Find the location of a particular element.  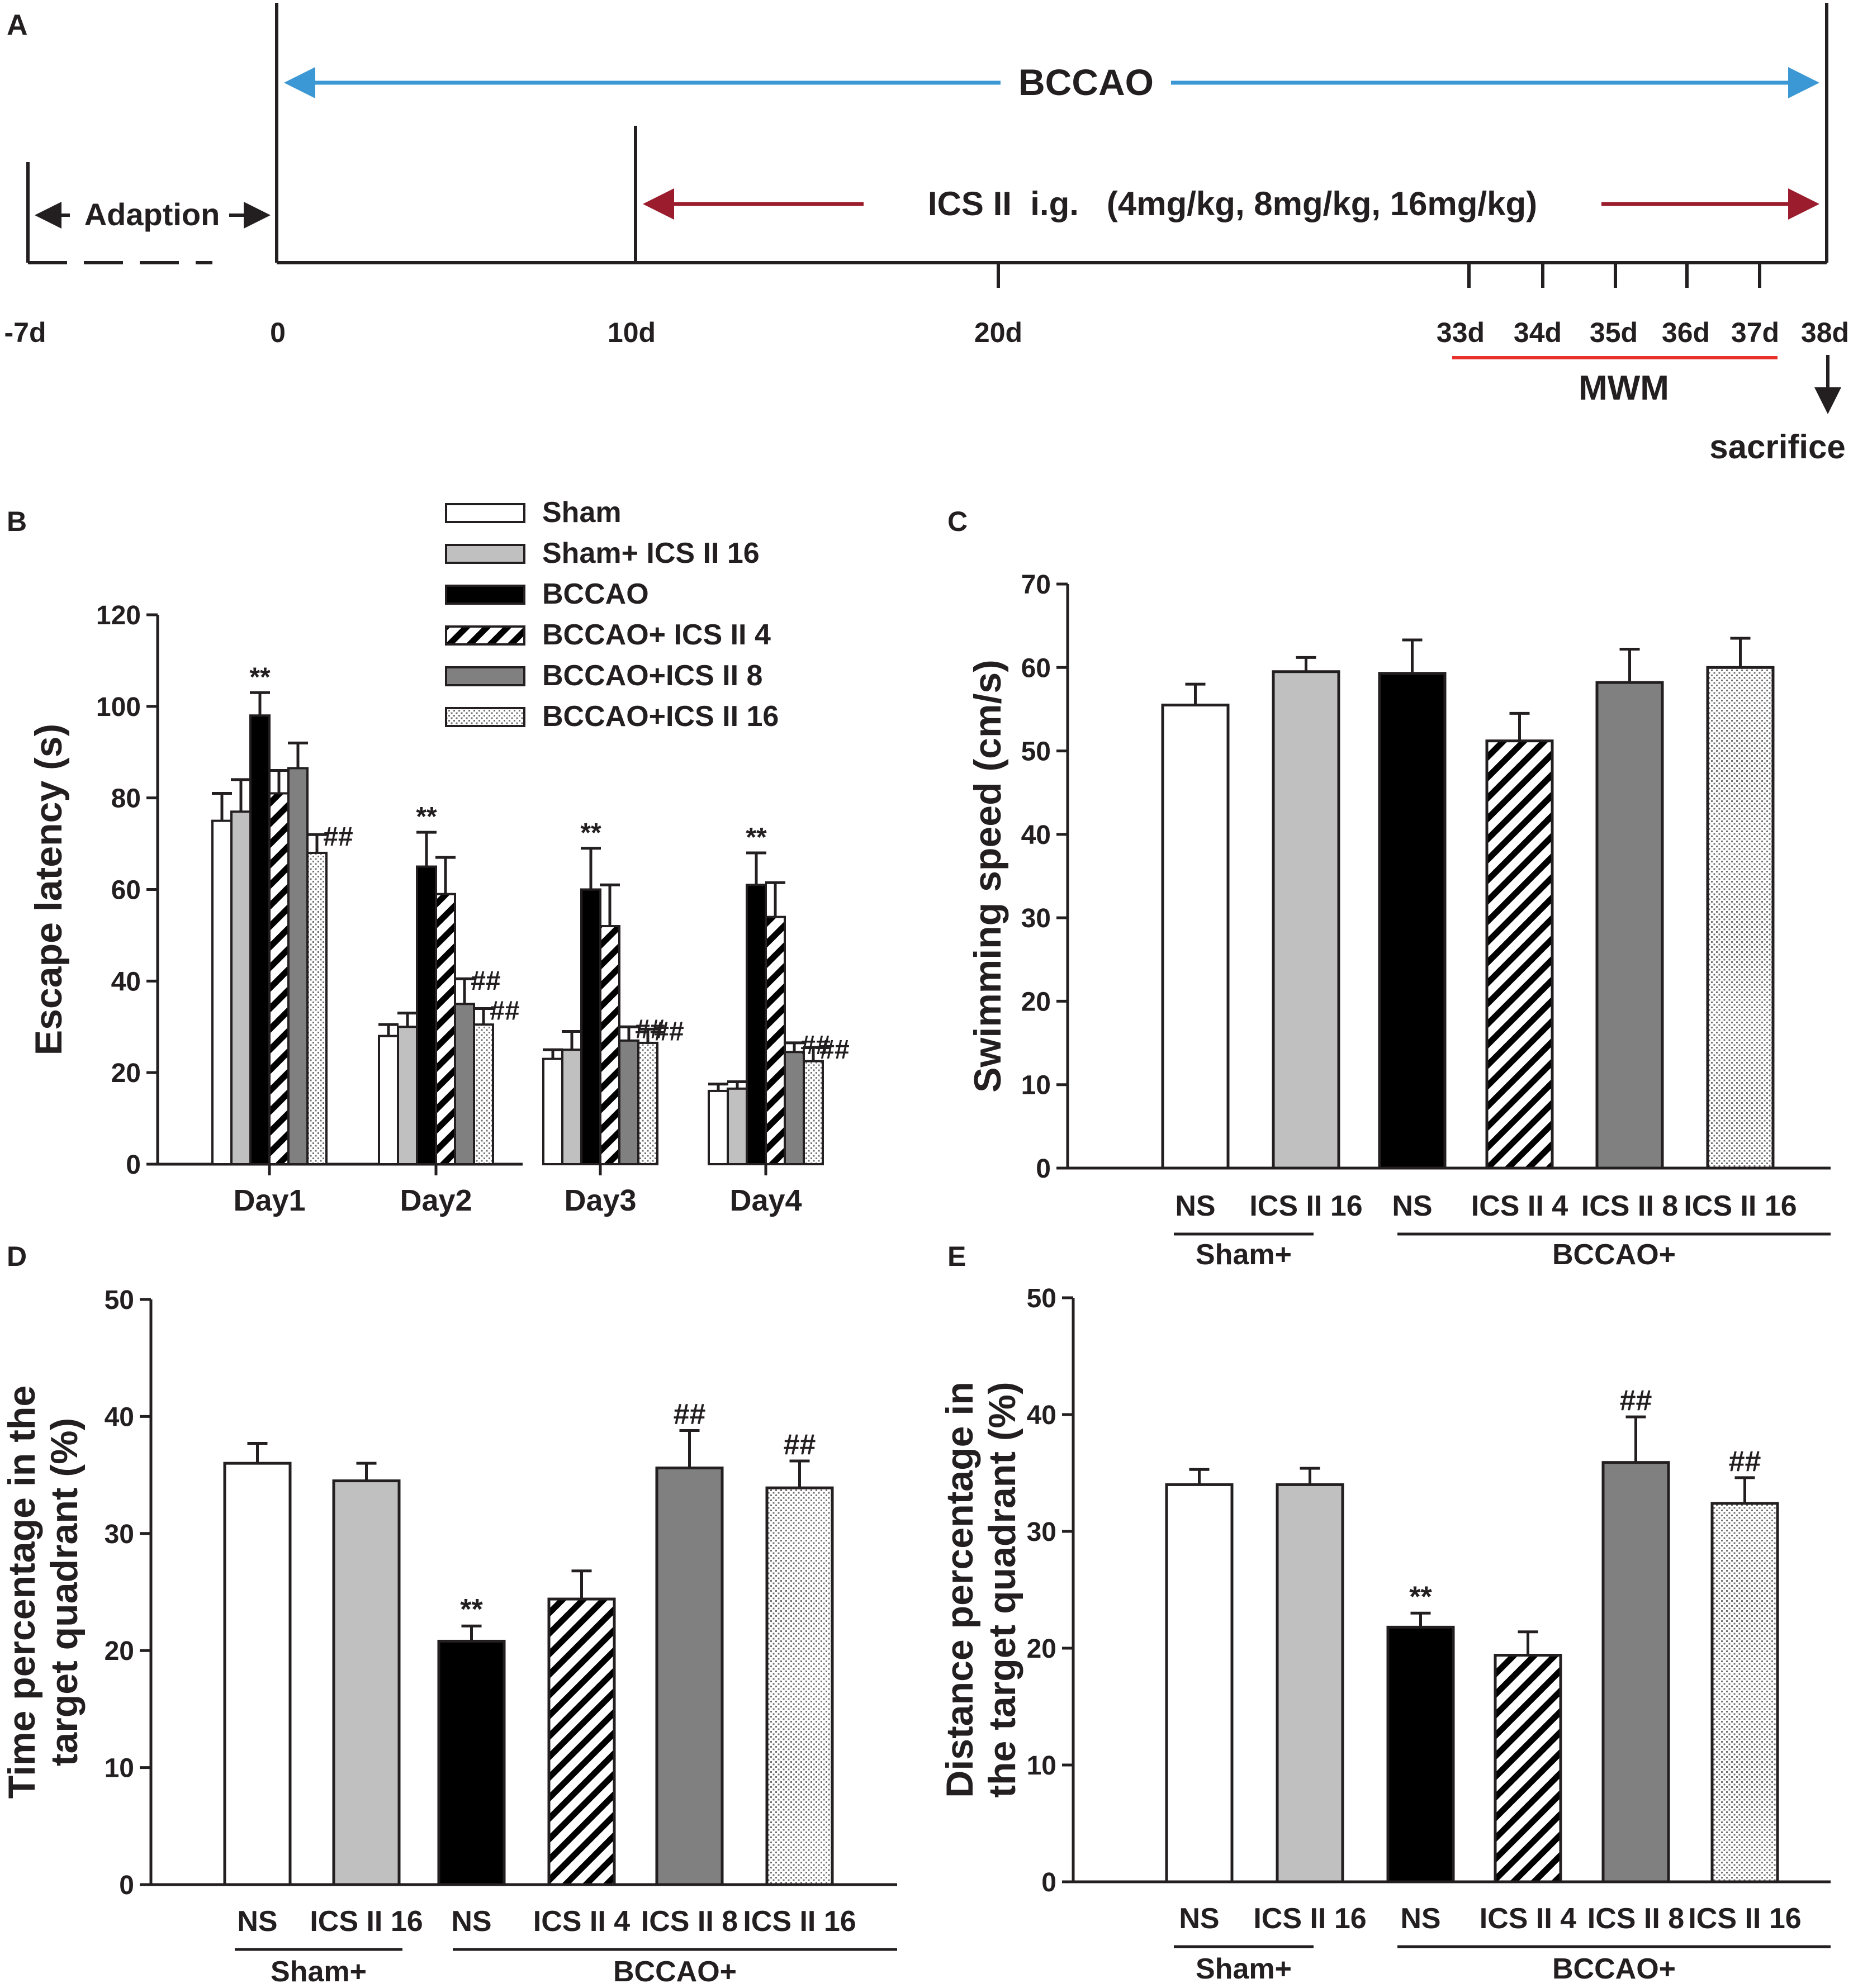

legend-label: Sham+ ICS II 16 is located at coordinates (651, 553).